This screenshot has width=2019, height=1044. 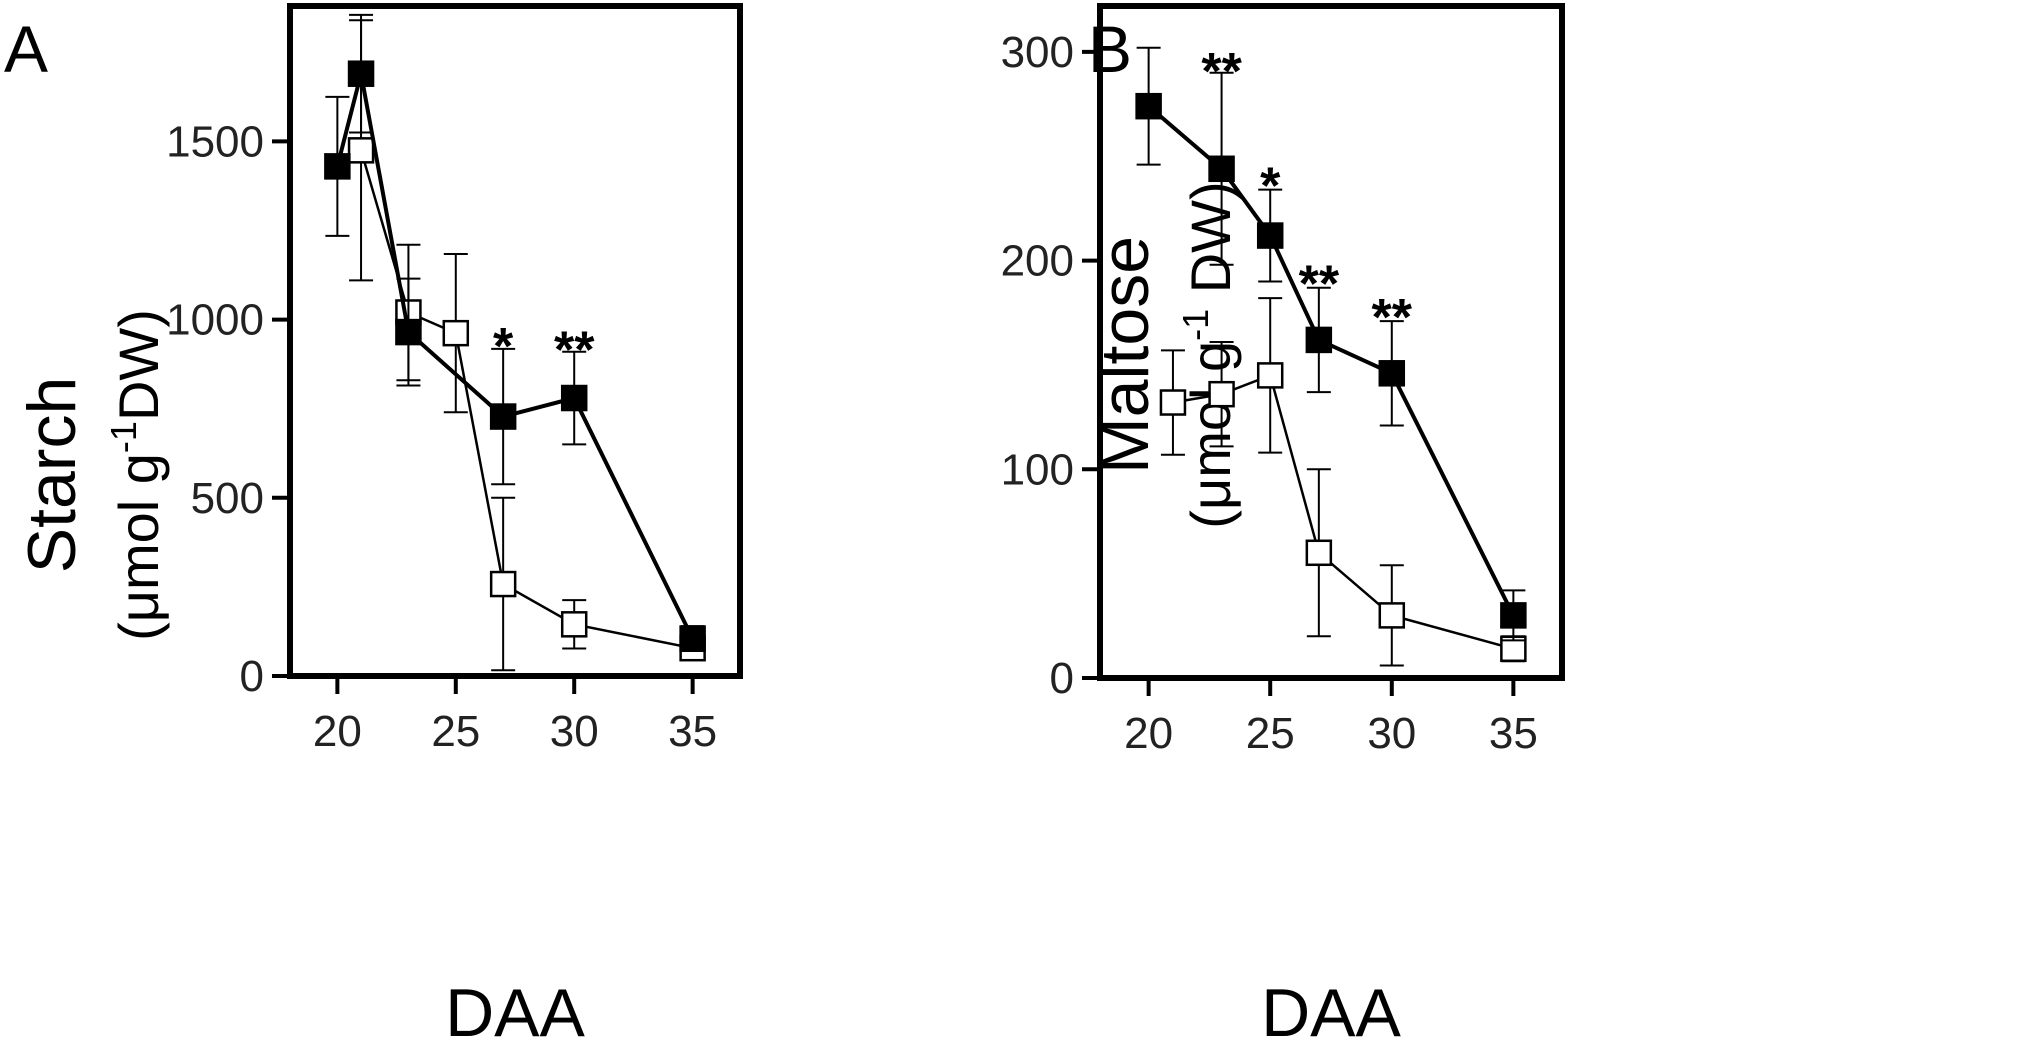 What do you see at coordinates (1343, 482) in the screenshot?
I see `series-b-open` at bounding box center [1343, 482].